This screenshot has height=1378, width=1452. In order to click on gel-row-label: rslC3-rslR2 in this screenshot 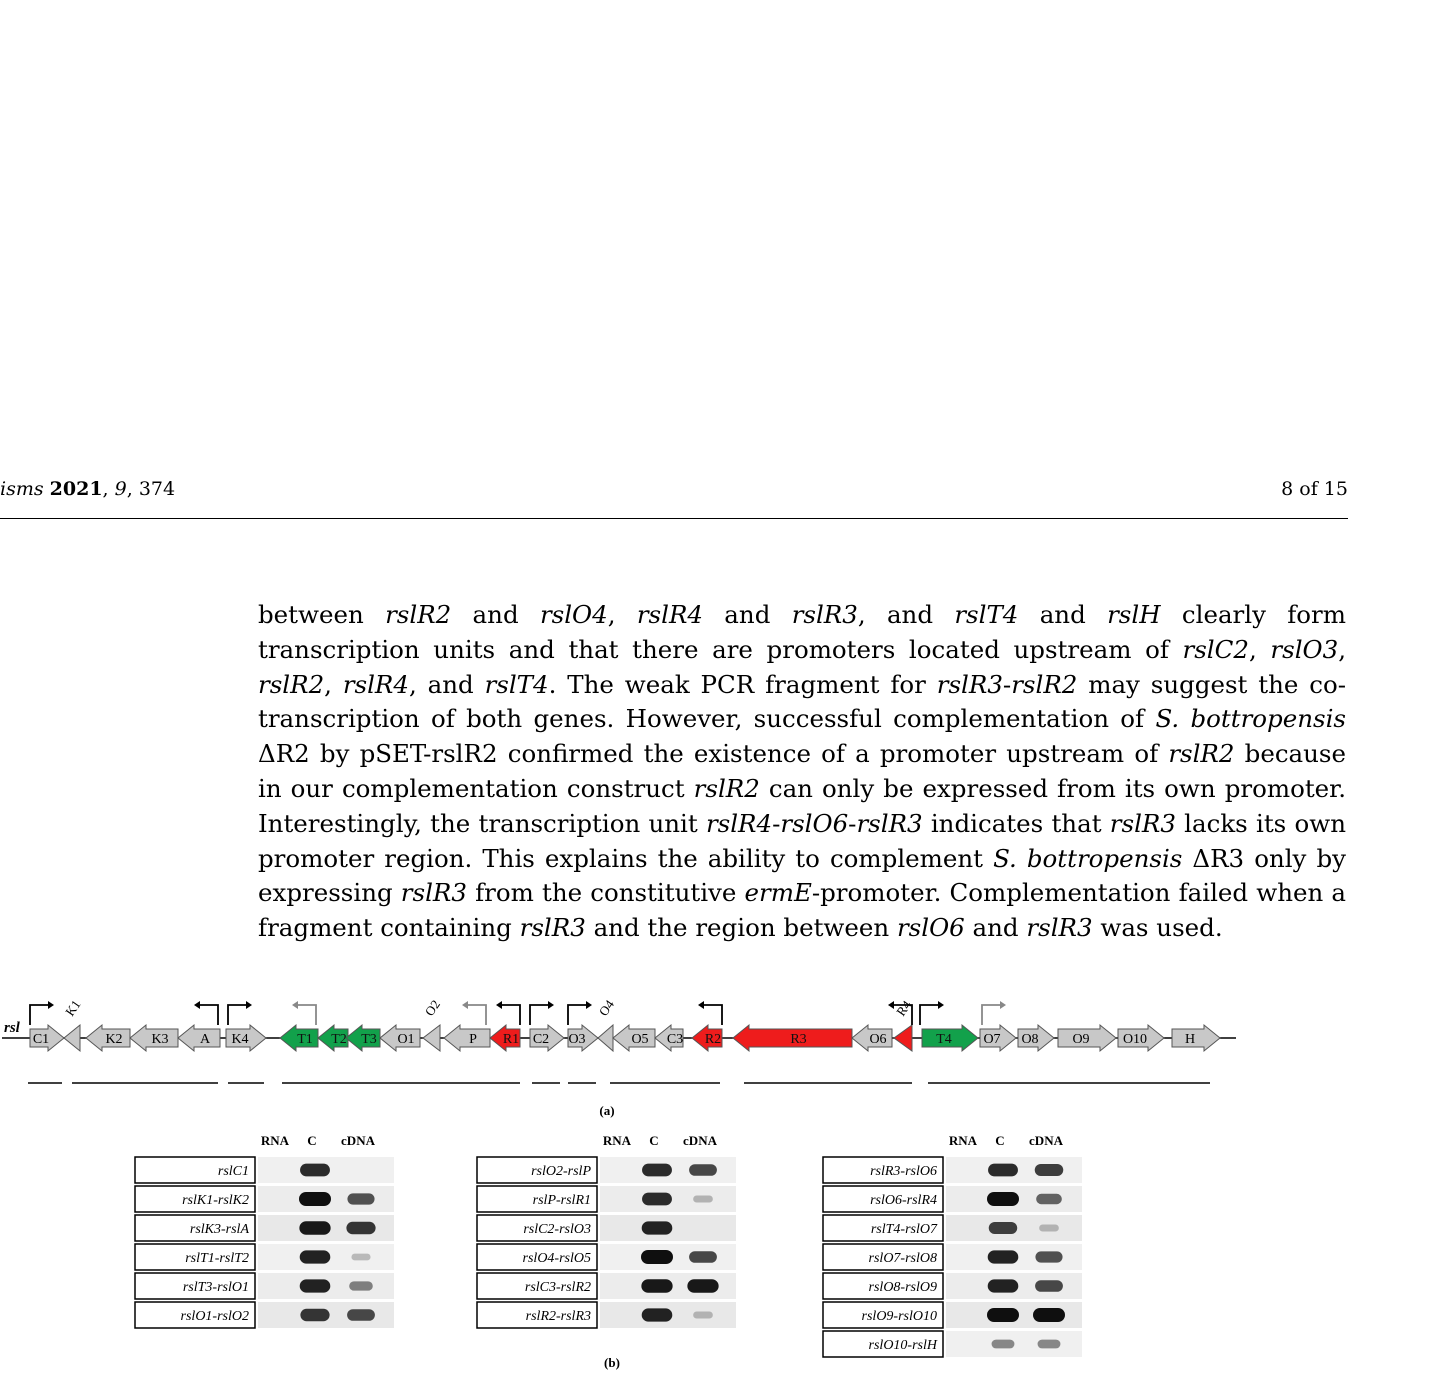, I will do `click(558, 1287)`.